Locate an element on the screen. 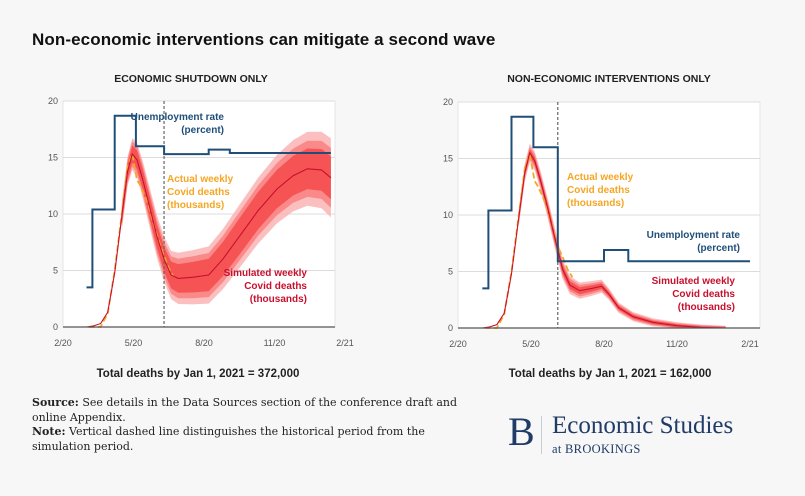 The image size is (805, 496). source-label: Source: is located at coordinates (55, 402).